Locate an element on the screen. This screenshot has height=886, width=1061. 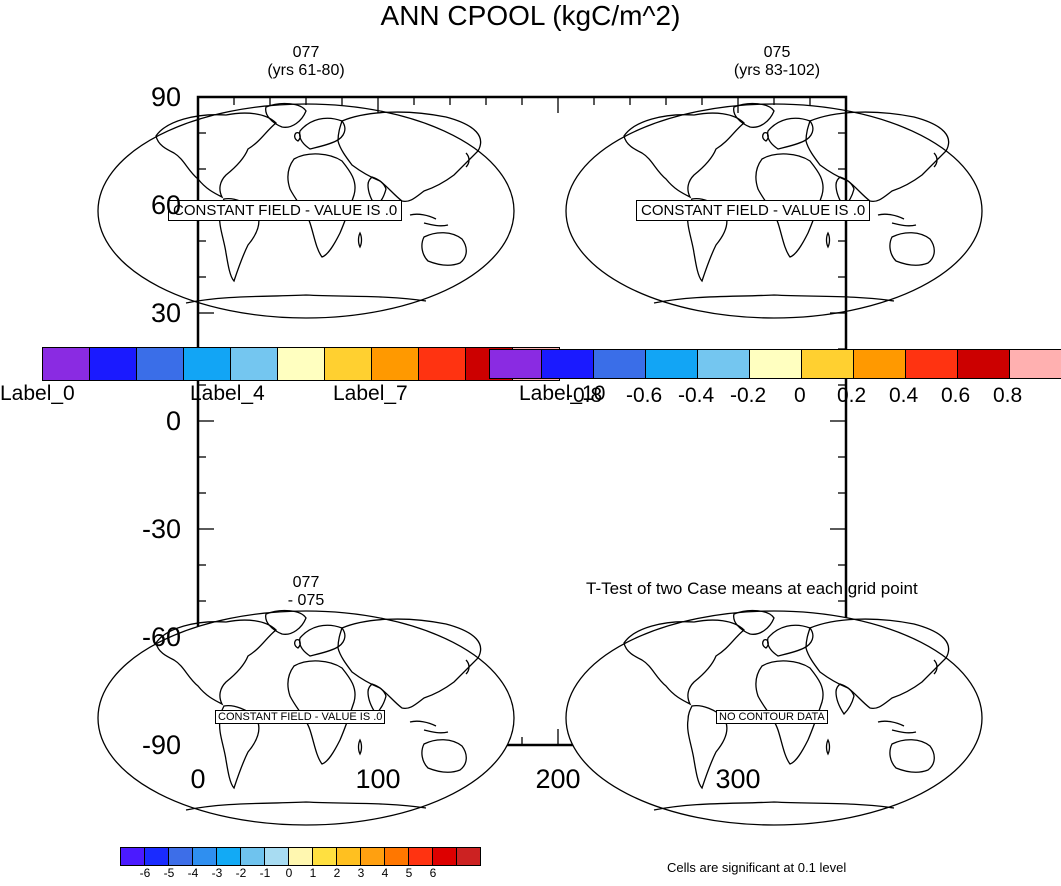
colorbar-right-label: 0.8 is located at coordinates (1008, 395).